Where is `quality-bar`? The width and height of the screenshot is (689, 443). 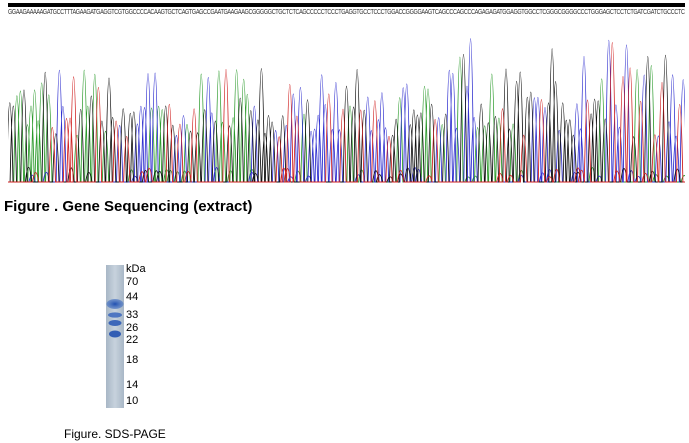
quality-bar is located at coordinates (346, 5).